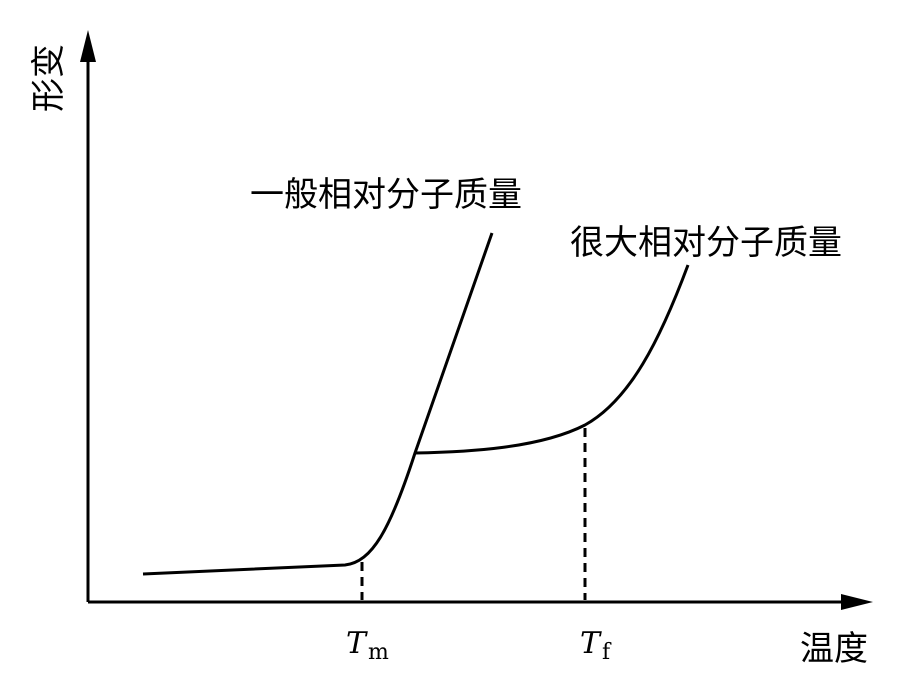 This screenshot has height=691, width=910. I want to click on tick-subscript: m, so click(378, 652).